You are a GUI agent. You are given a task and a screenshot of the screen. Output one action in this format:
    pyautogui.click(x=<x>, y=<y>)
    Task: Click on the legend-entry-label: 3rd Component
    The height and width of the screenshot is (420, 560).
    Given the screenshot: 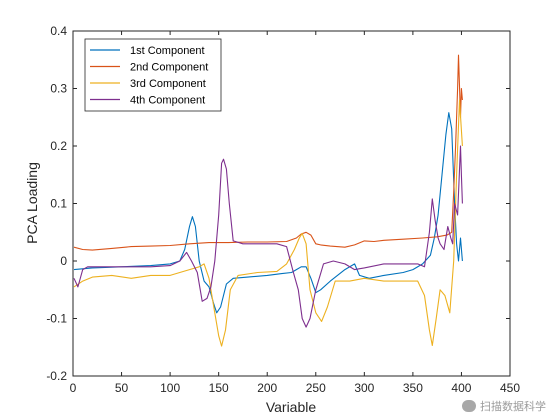 What is the action you would take?
    pyautogui.click(x=168, y=84)
    